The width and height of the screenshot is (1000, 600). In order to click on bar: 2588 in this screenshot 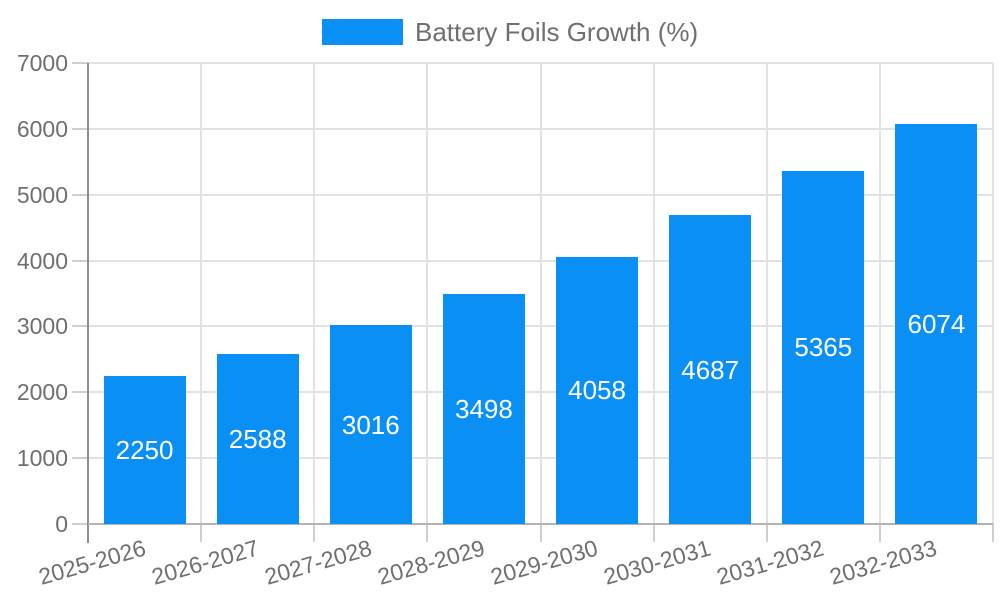, I will do `click(257, 438)`.